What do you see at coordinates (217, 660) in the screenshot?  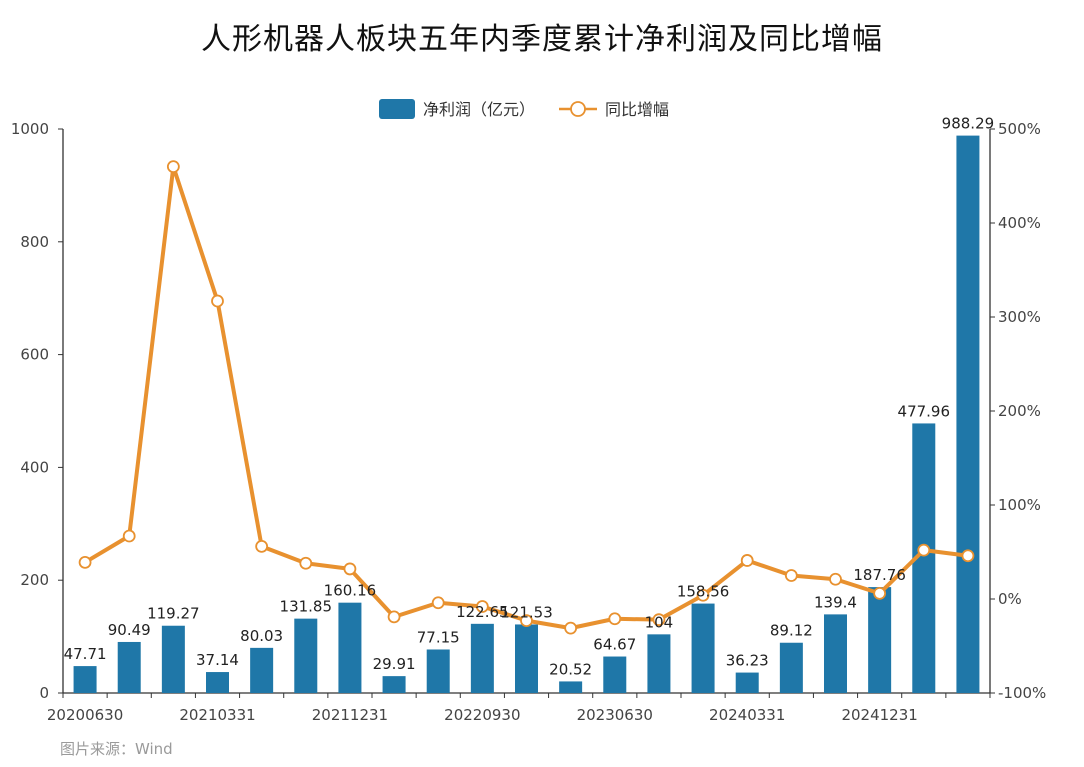 I see `bar-value-label: 37.14` at bounding box center [217, 660].